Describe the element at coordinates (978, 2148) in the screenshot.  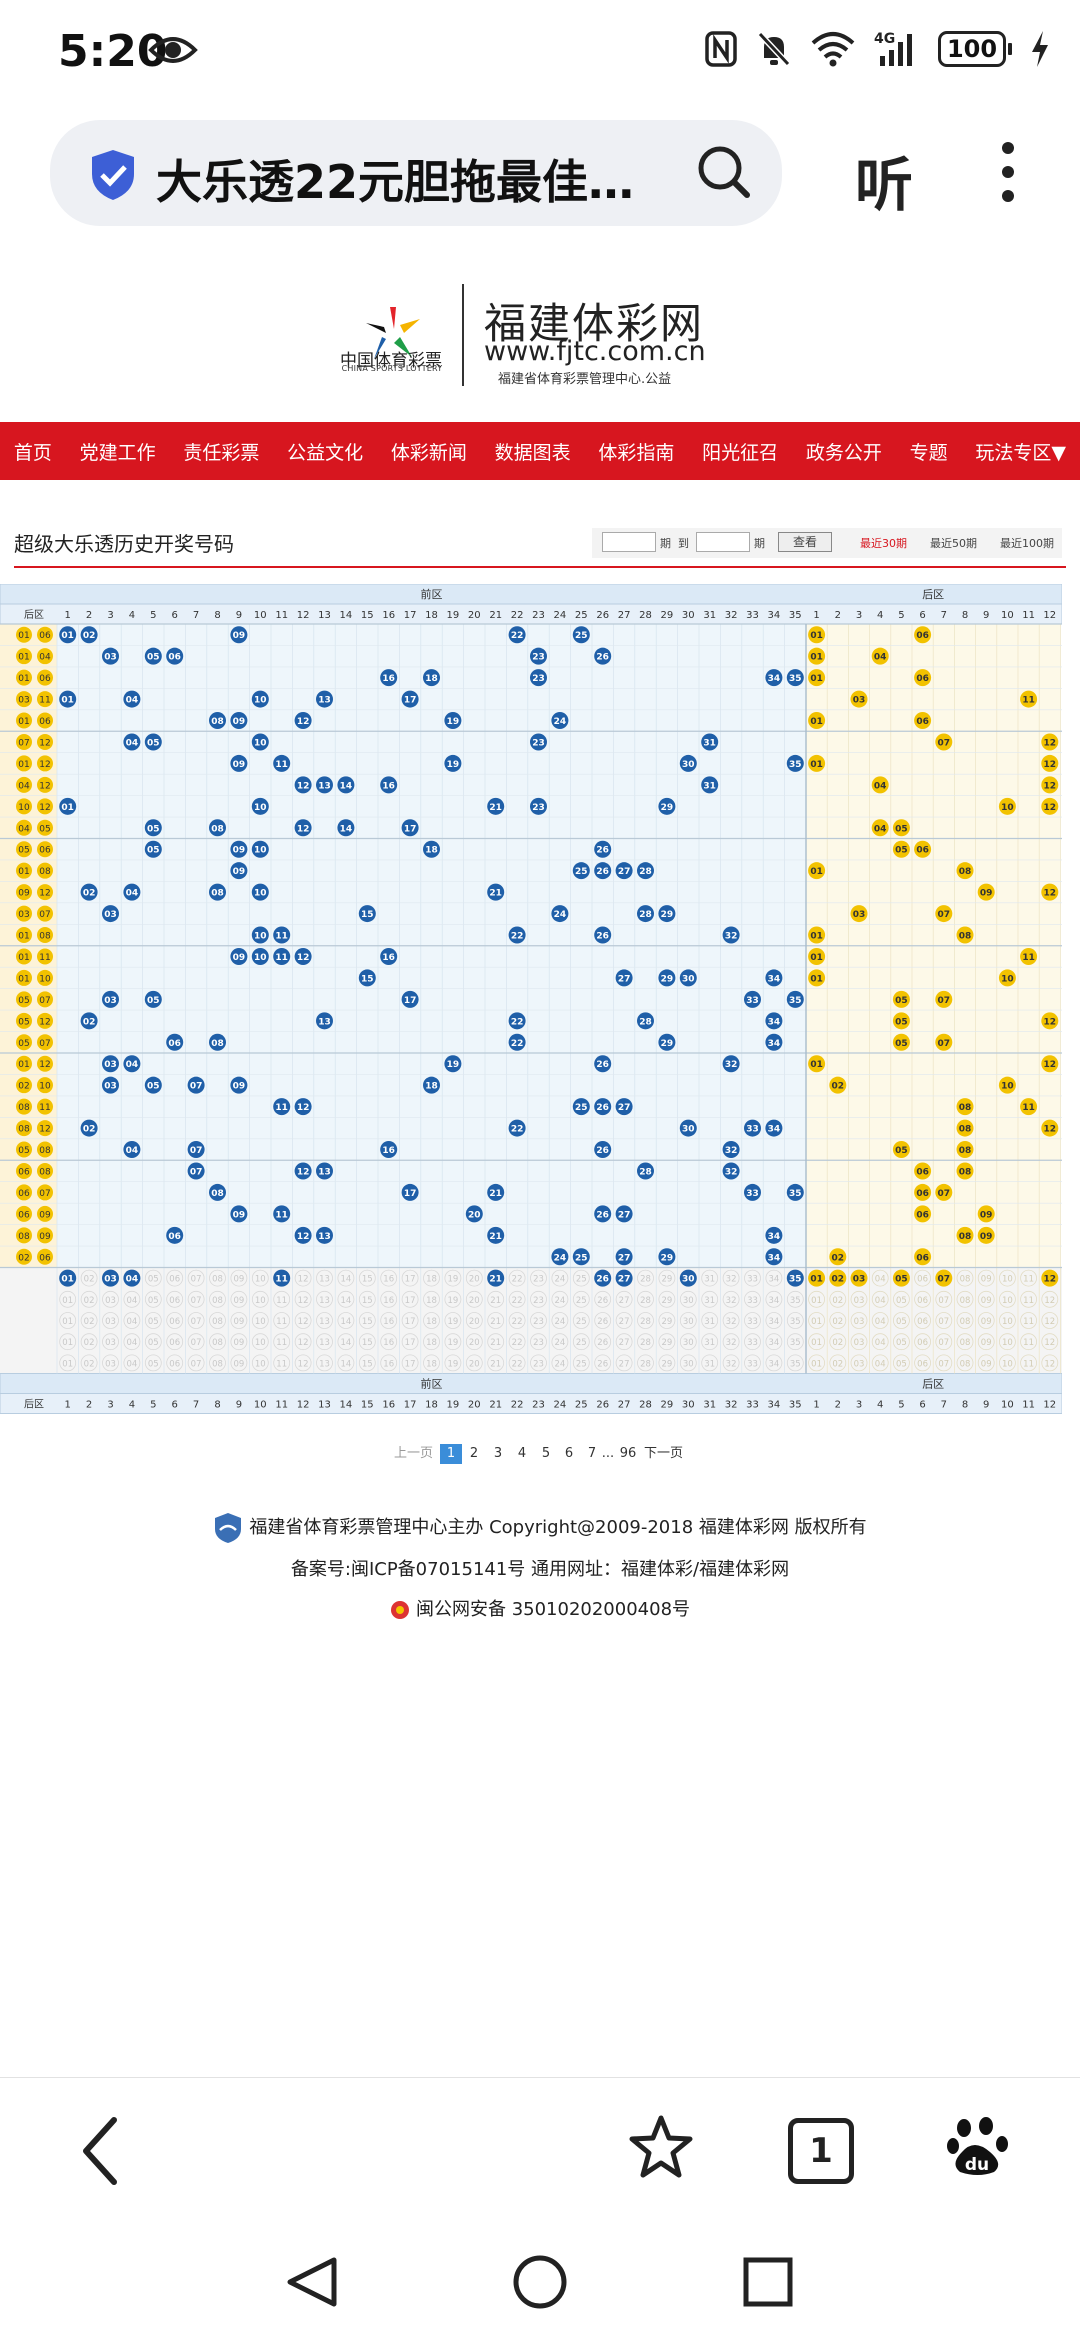
I see `baidu-paw-icon: du` at that location.